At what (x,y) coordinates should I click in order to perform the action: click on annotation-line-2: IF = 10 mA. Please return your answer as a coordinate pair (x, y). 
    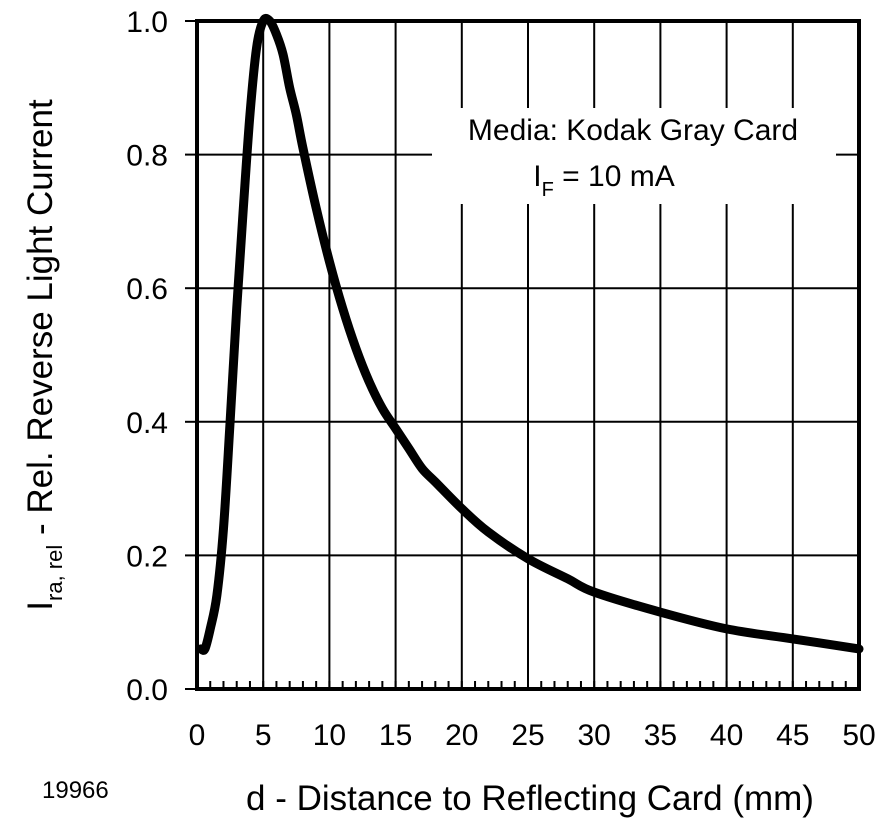
    Looking at the image, I should click on (603, 180).